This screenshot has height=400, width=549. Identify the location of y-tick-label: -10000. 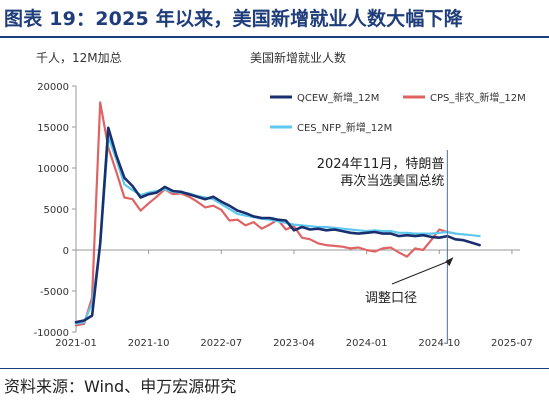
(51, 333).